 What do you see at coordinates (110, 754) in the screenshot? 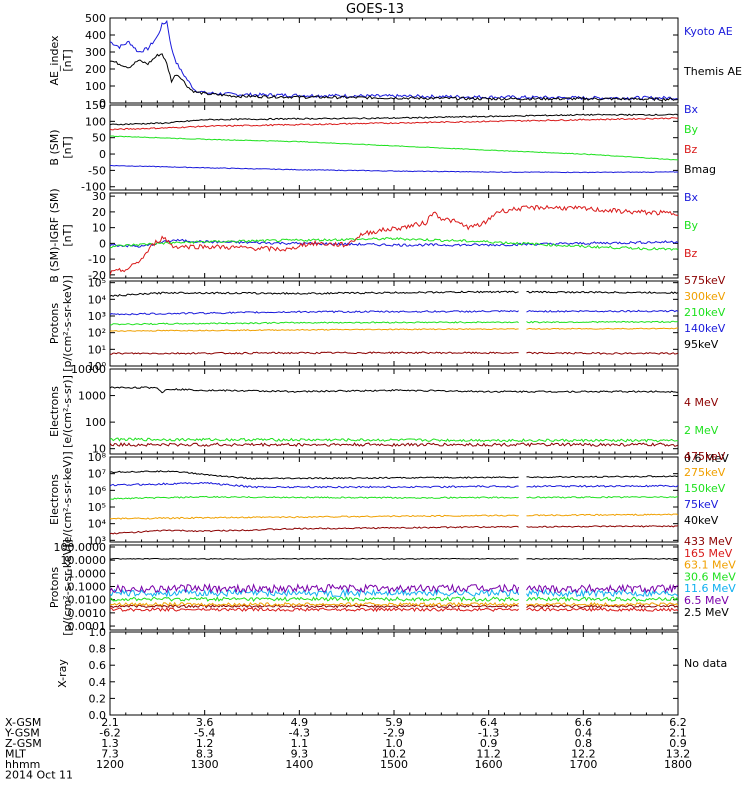
I see `ephem-value: 7.3` at bounding box center [110, 754].